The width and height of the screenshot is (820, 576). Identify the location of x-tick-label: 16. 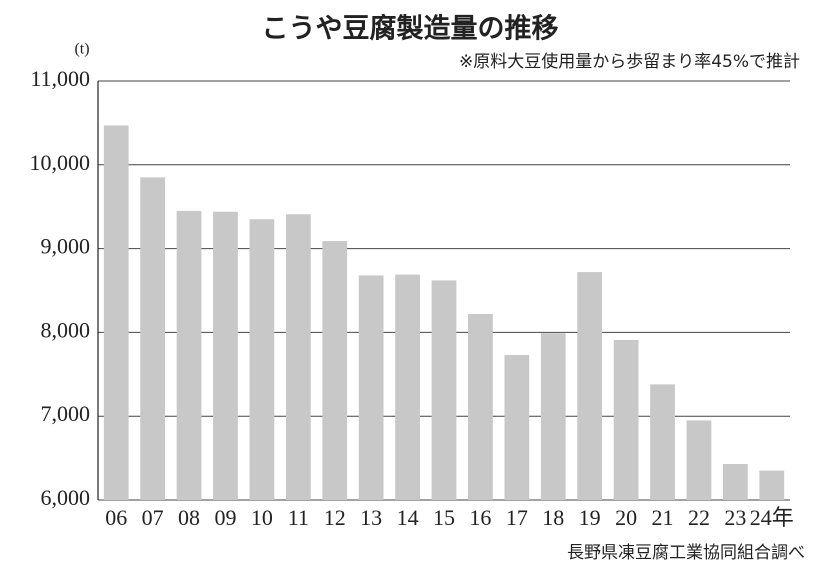
(480, 517).